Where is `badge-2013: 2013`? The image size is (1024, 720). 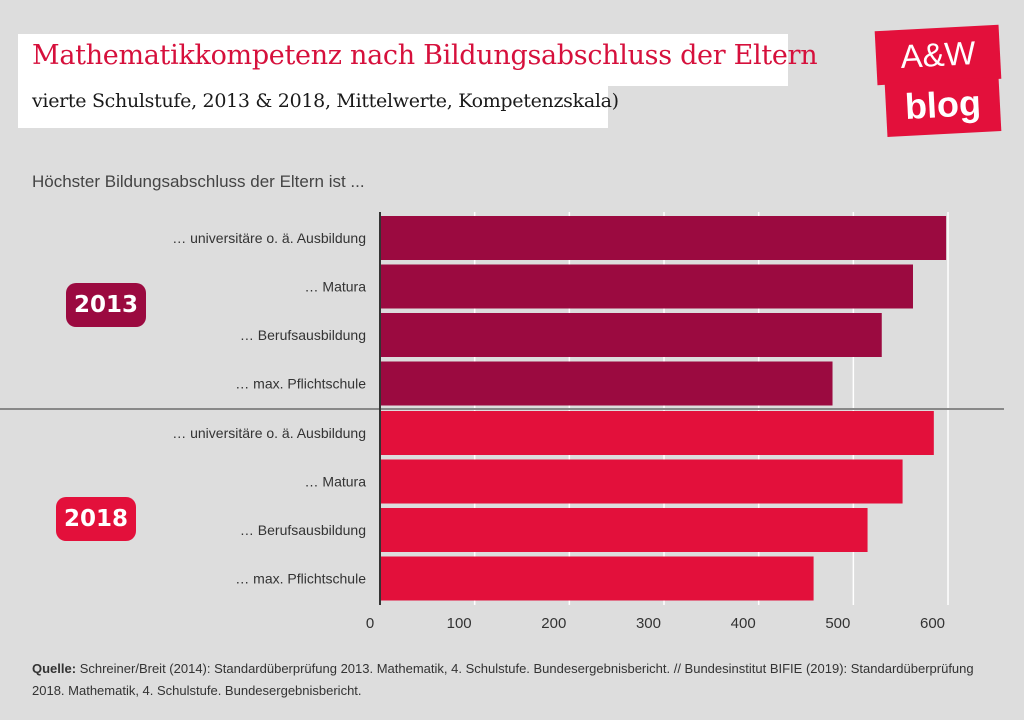
badge-2013: 2013 is located at coordinates (106, 305).